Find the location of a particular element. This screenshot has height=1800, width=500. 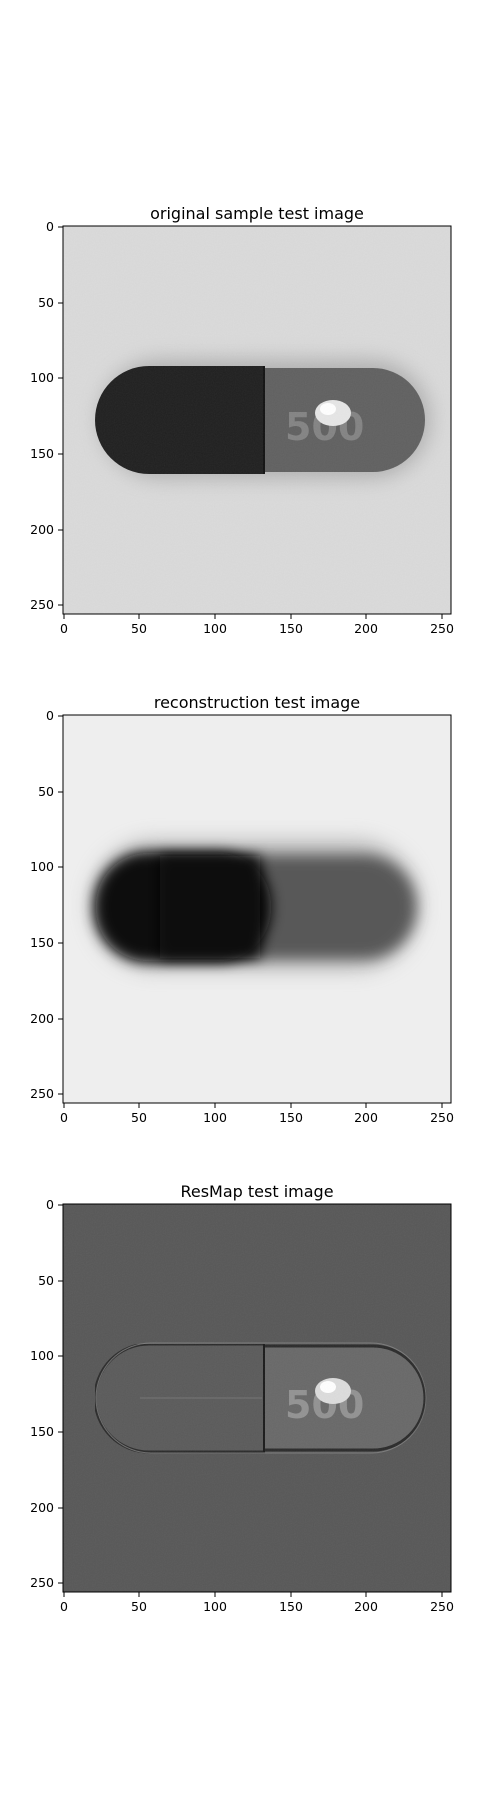

panel-title: ResMap test image is located at coordinates (256, 1191).